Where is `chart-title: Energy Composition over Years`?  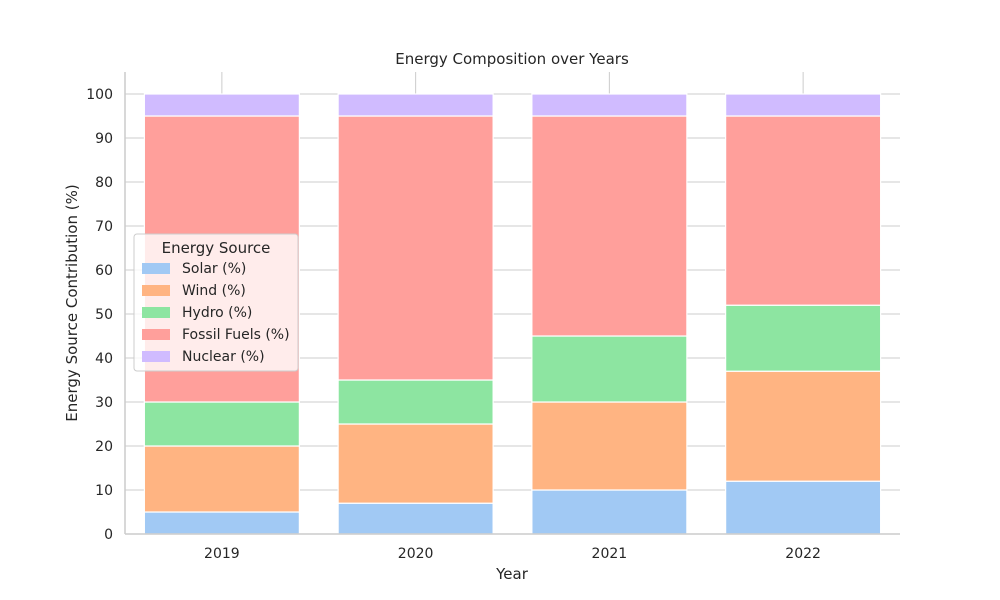
chart-title: Energy Composition over Years is located at coordinates (512, 59).